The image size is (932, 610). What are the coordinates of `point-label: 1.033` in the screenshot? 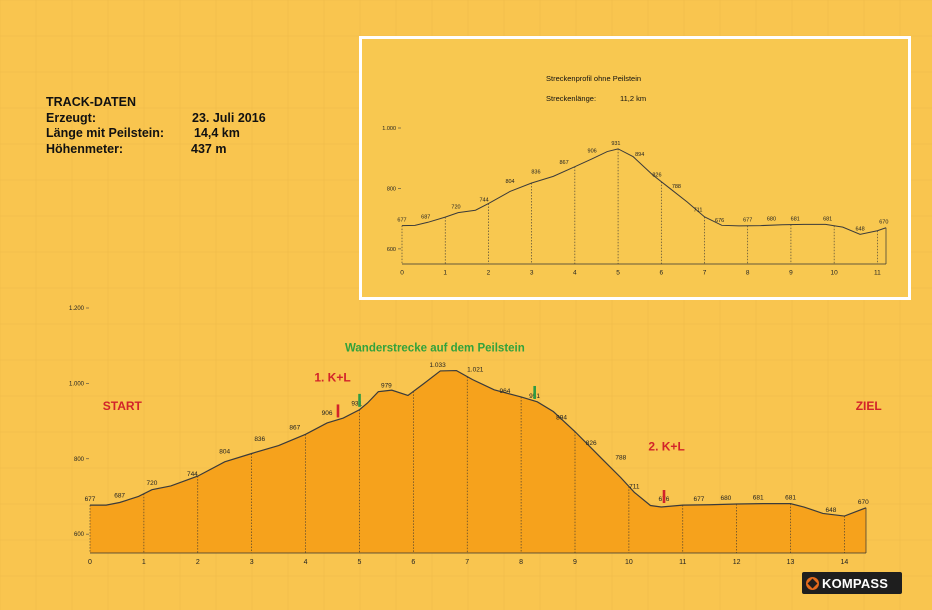 It's located at (437, 365).